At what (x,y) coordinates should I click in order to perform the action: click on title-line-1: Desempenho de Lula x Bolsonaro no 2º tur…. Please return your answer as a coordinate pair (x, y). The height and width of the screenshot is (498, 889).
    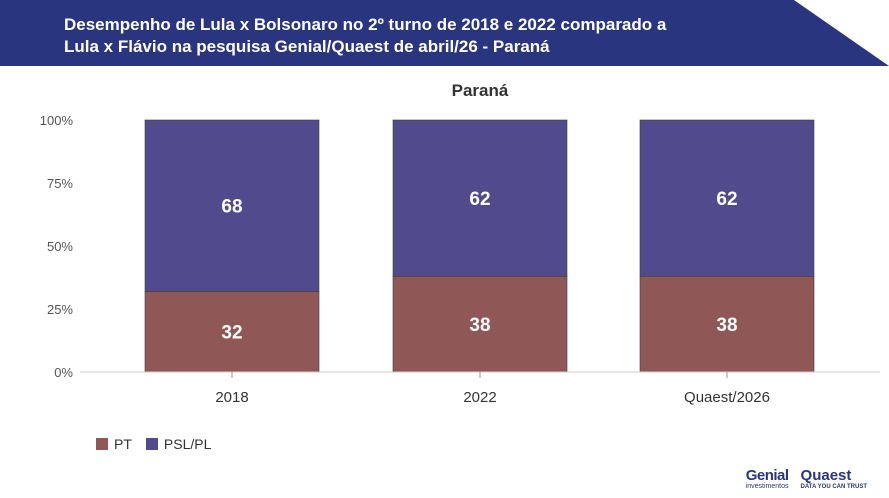
    Looking at the image, I should click on (365, 24).